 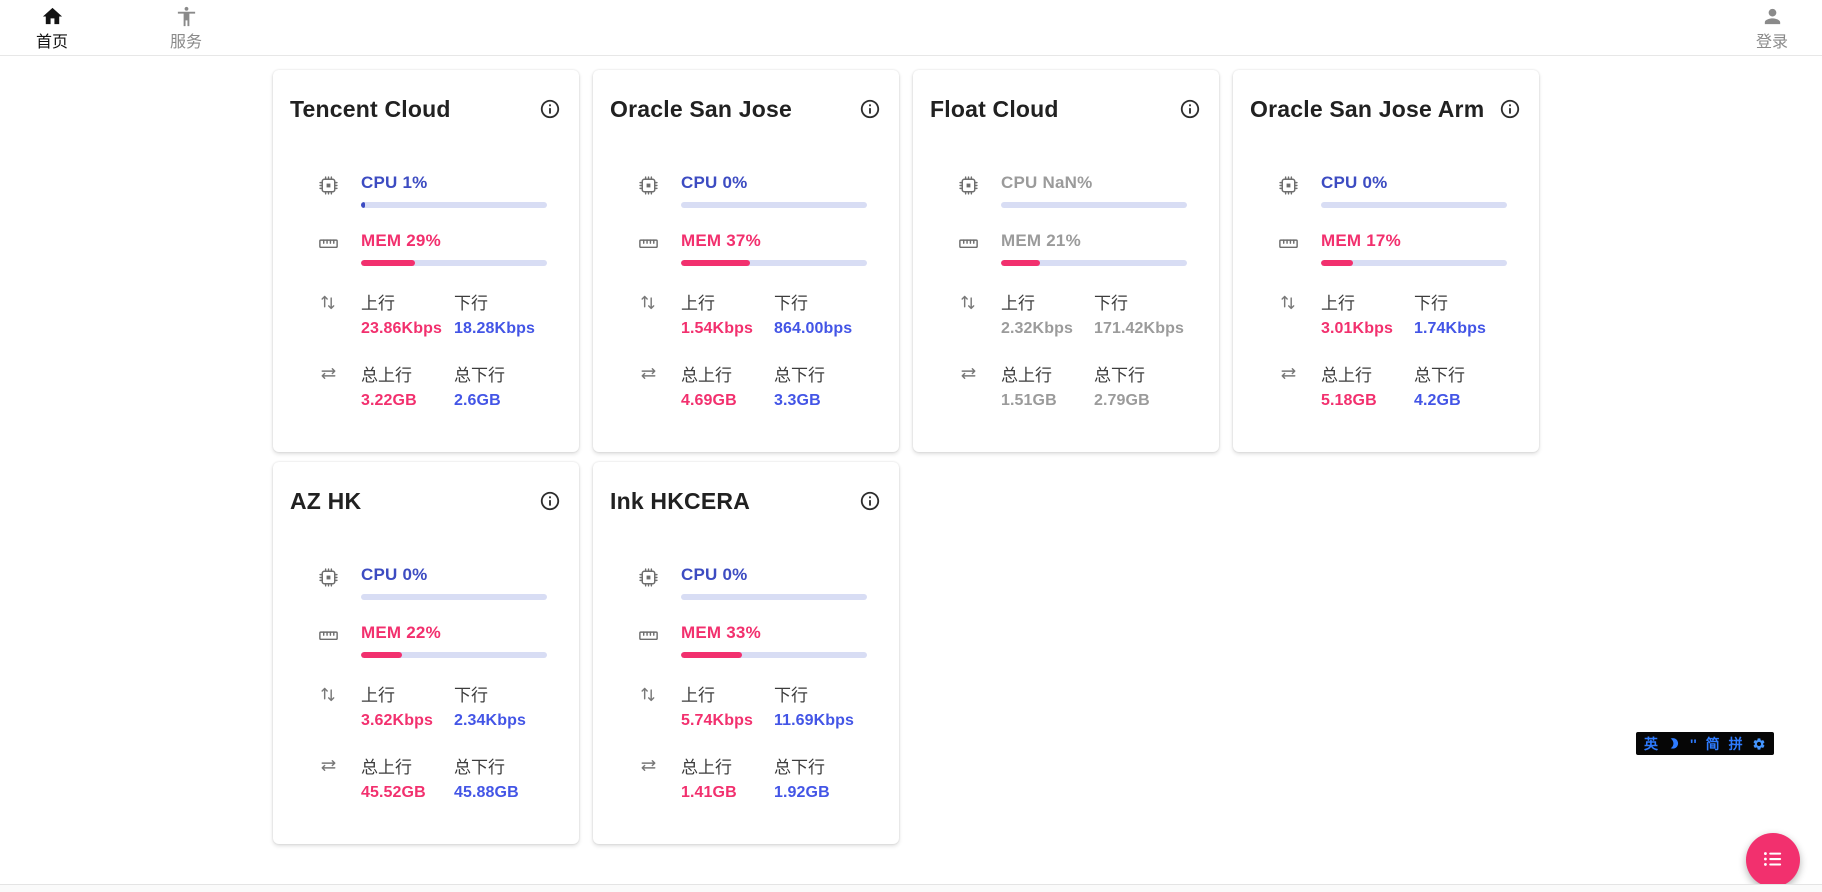 I want to click on gear-icon, so click(x=1759, y=744).